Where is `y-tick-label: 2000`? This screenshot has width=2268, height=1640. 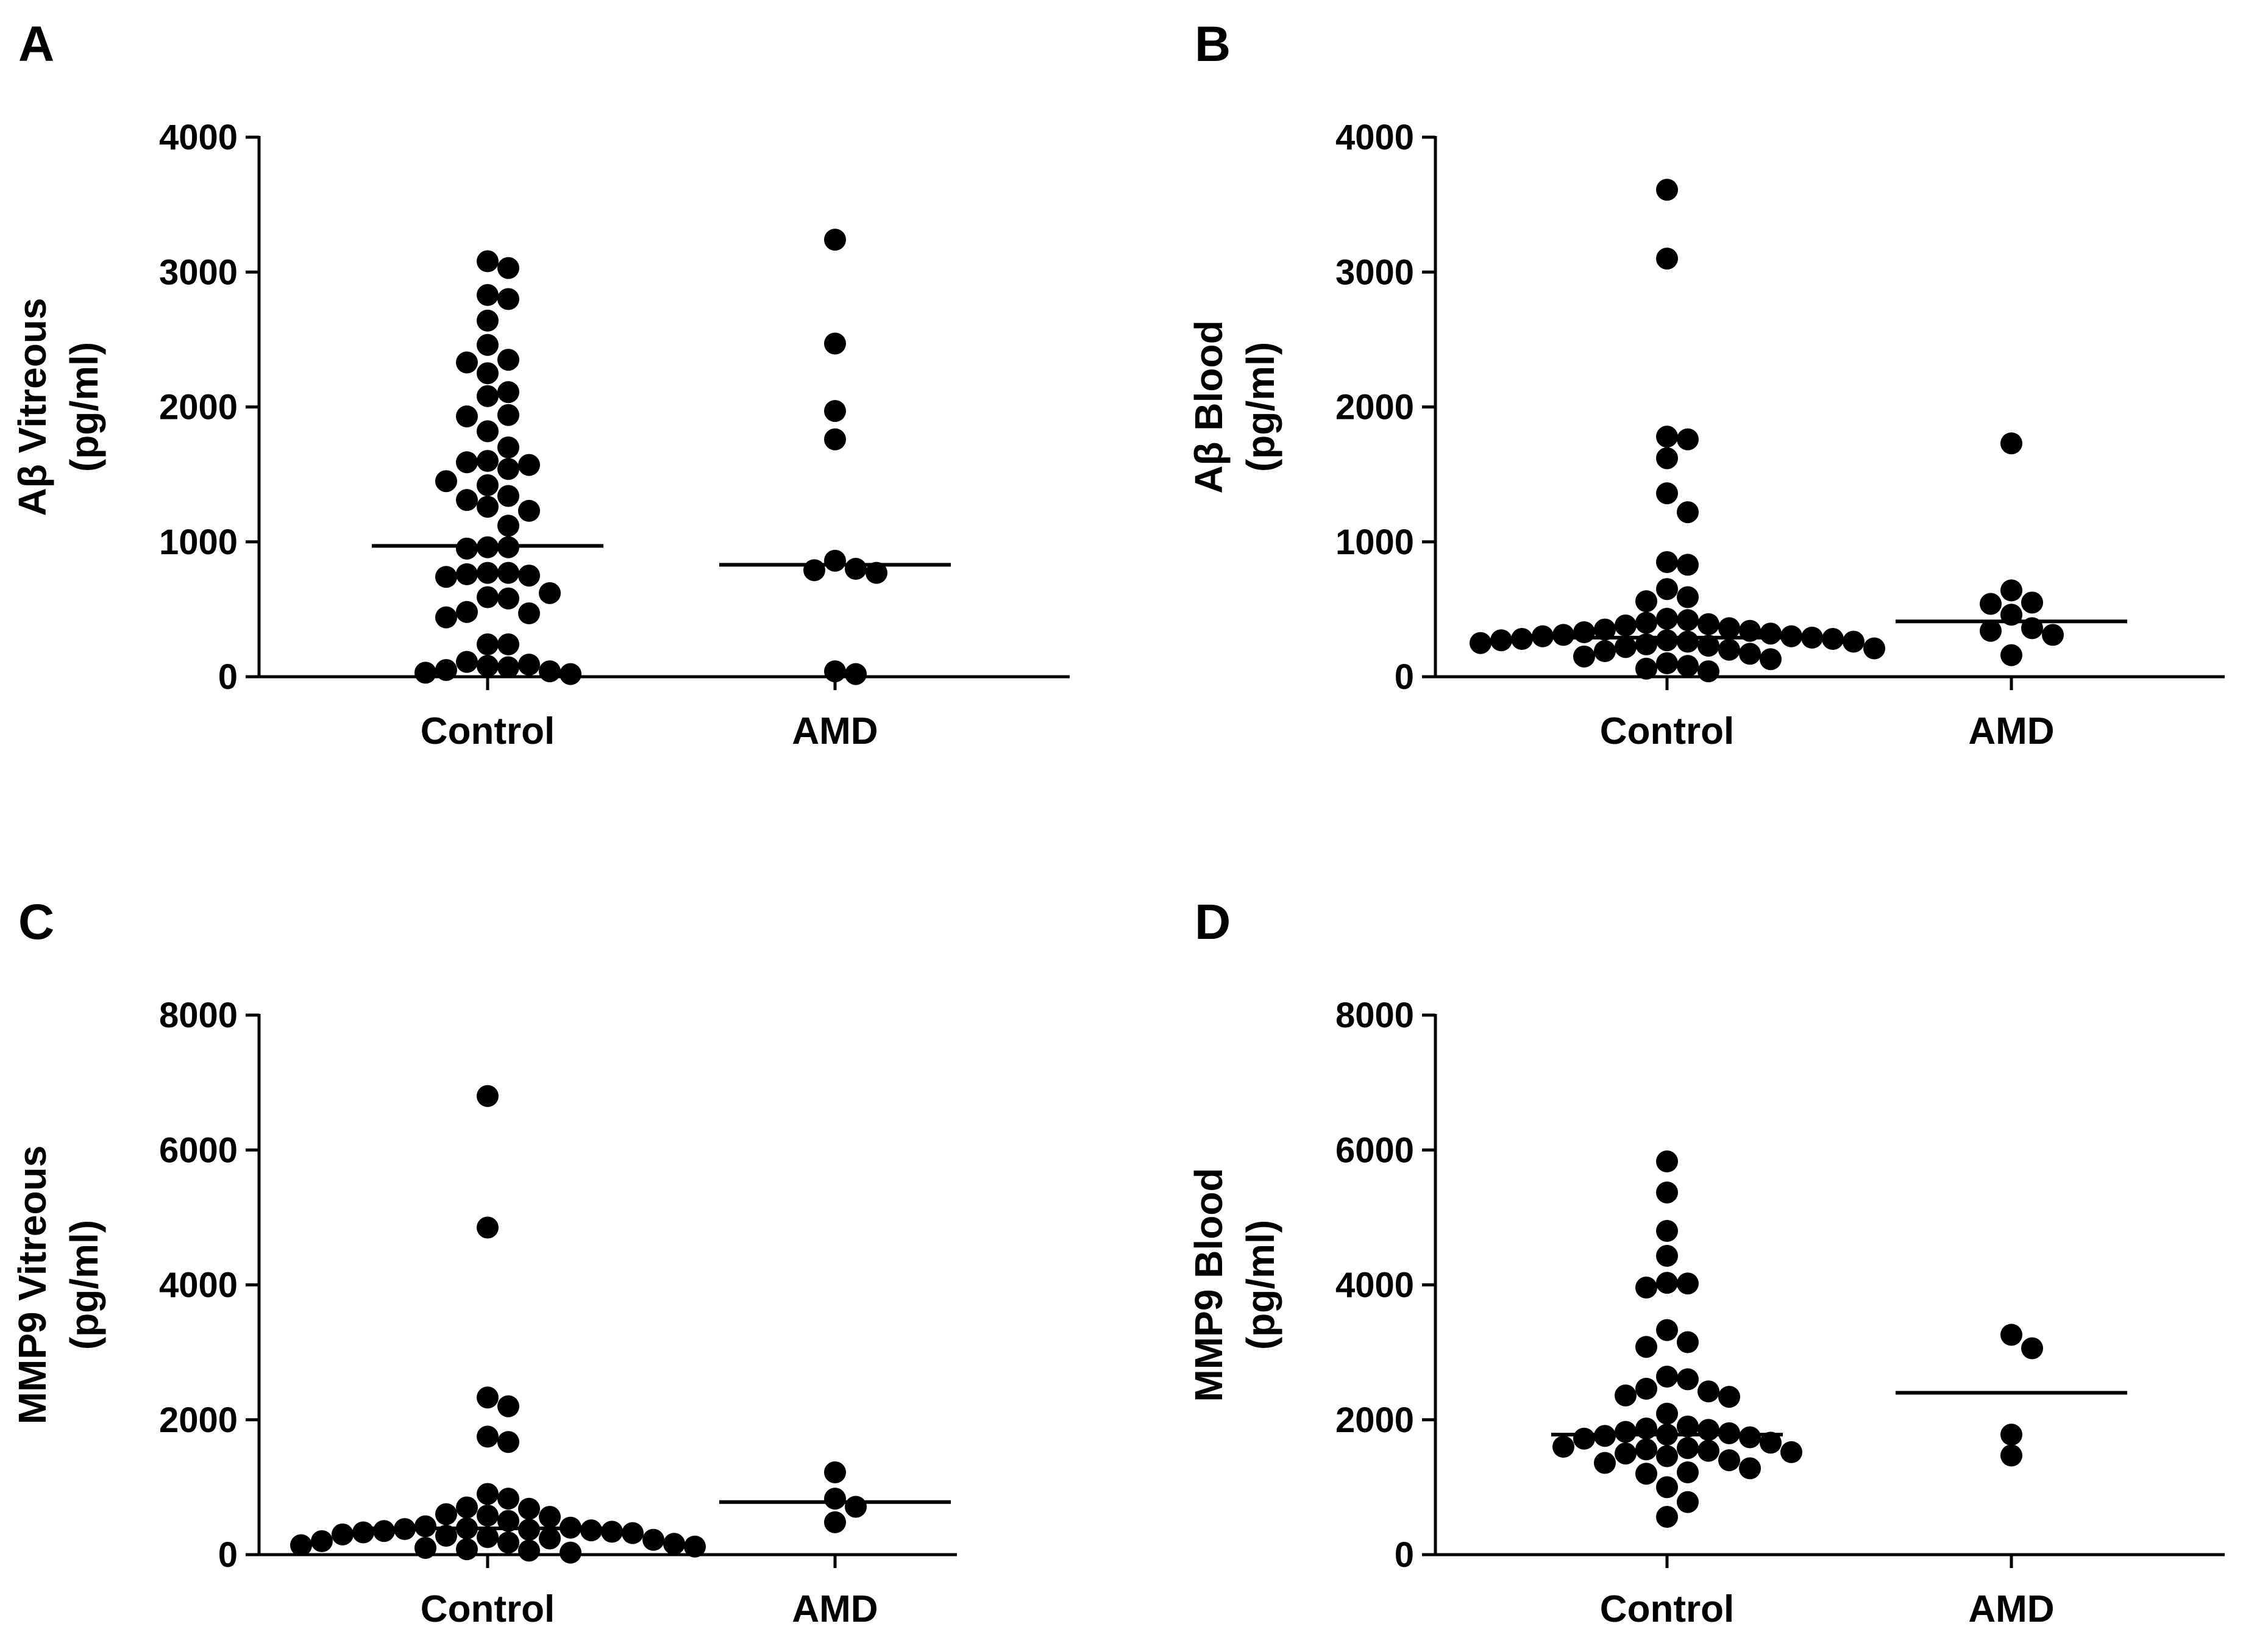 y-tick-label: 2000 is located at coordinates (198, 1420).